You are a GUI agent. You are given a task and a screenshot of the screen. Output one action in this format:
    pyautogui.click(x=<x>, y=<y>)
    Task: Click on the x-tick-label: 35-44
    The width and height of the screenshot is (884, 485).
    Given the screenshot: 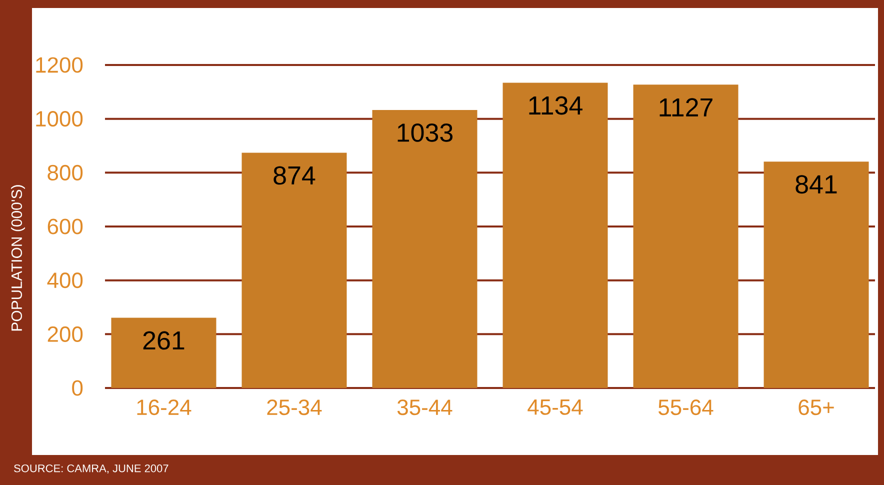 What is the action you would take?
    pyautogui.click(x=424, y=408)
    